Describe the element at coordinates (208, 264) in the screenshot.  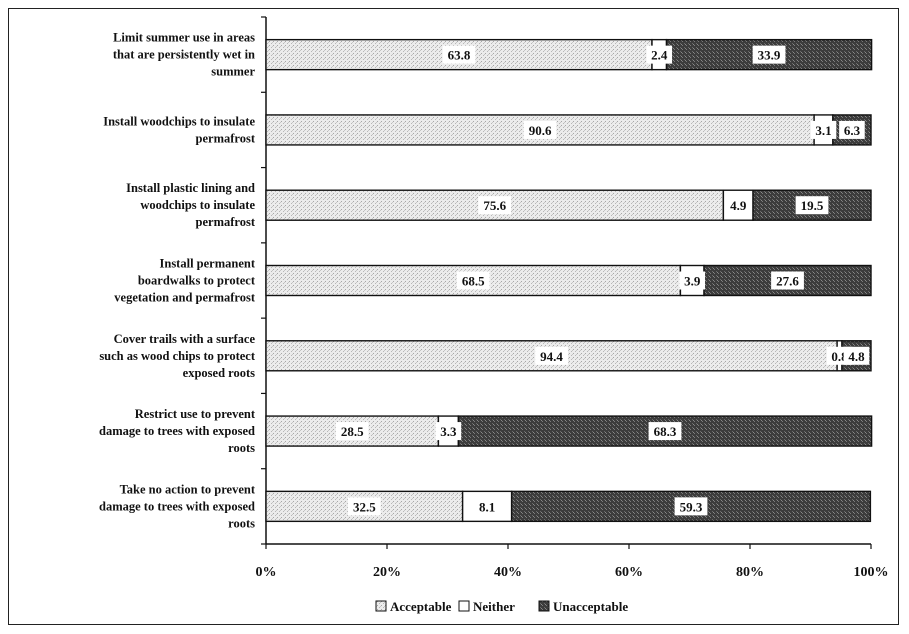
I see `category-label-line: Install permanent` at that location.